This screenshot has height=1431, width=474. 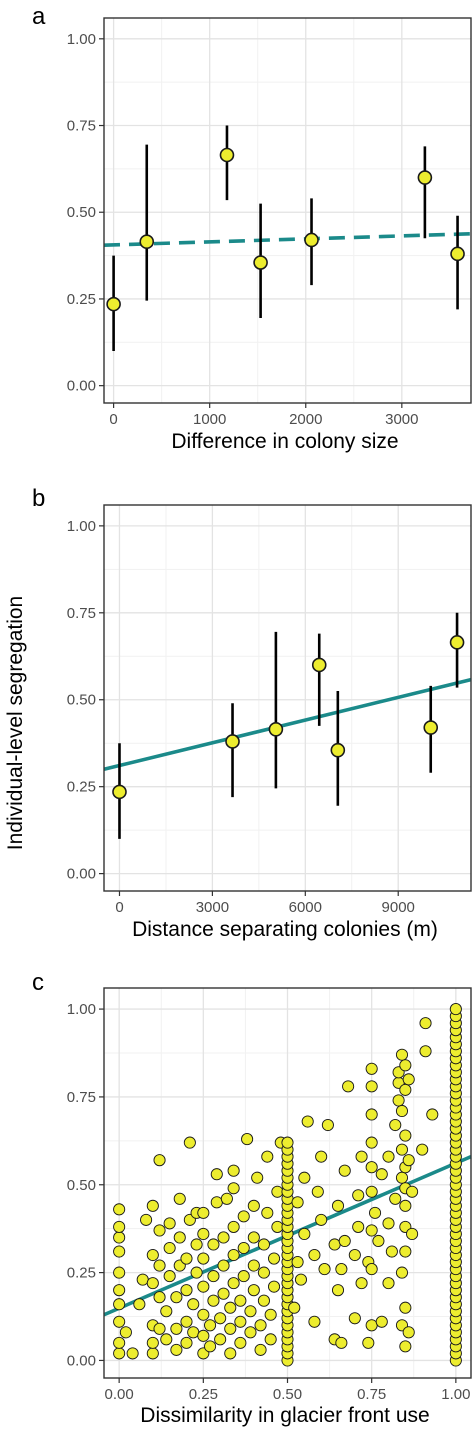 What do you see at coordinates (287, 239) in the screenshot?
I see `panel-a-trend-line` at bounding box center [287, 239].